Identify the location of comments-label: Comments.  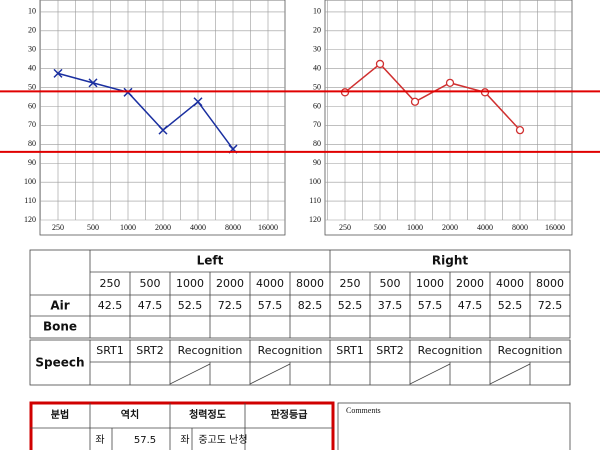
(363, 410).